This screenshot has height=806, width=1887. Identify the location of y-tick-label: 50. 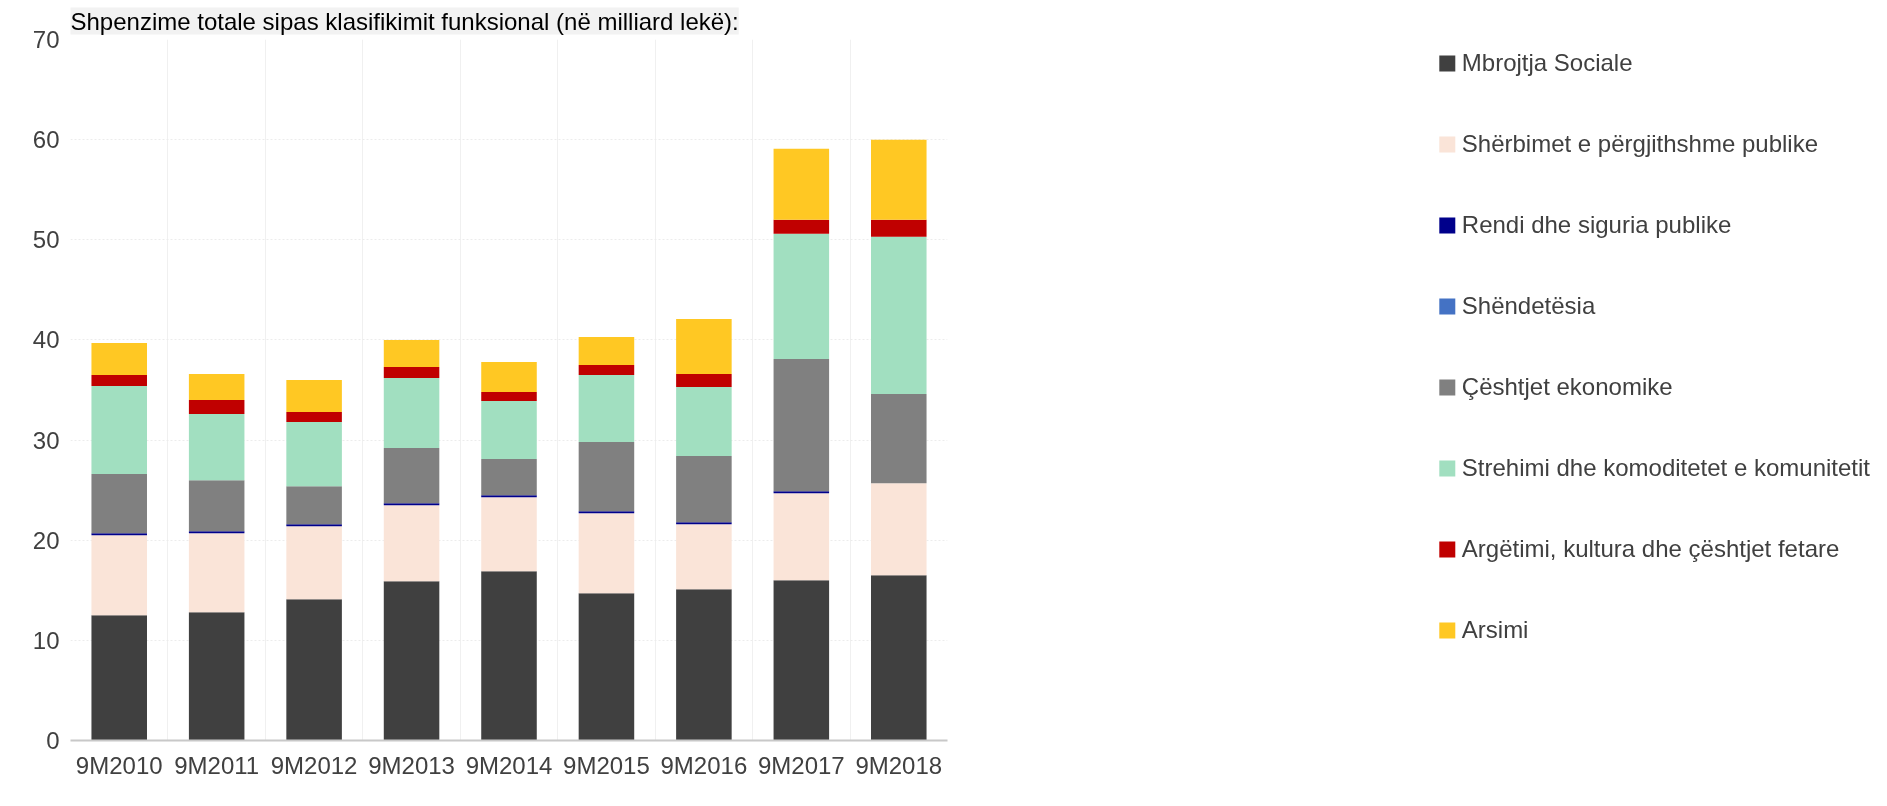
(46, 240).